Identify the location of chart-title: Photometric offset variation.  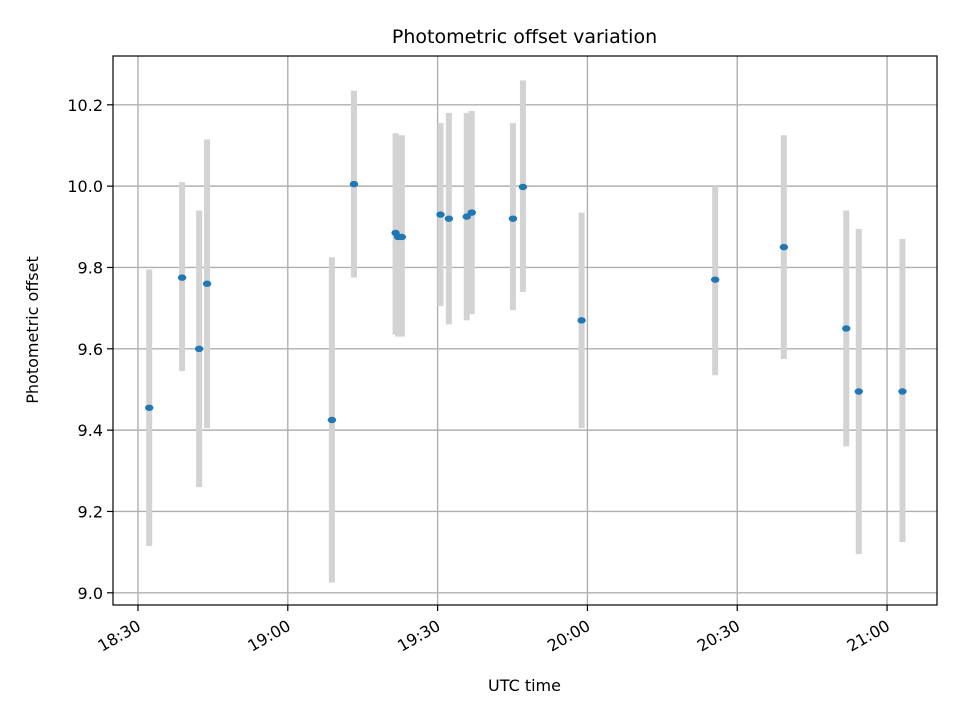
(524, 37).